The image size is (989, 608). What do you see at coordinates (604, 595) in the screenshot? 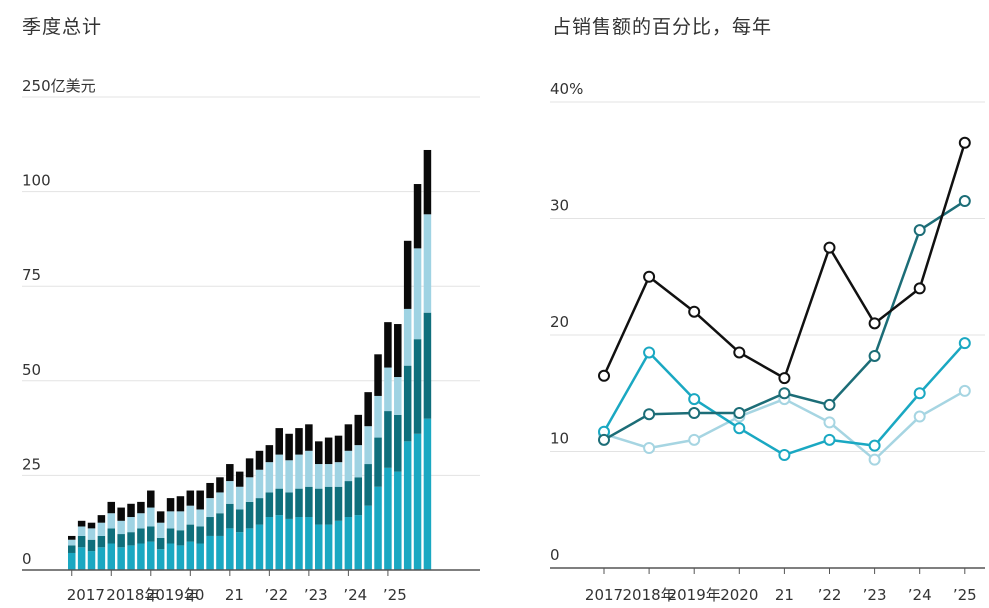
I see `right-x-tick-label: 2017` at bounding box center [604, 595].